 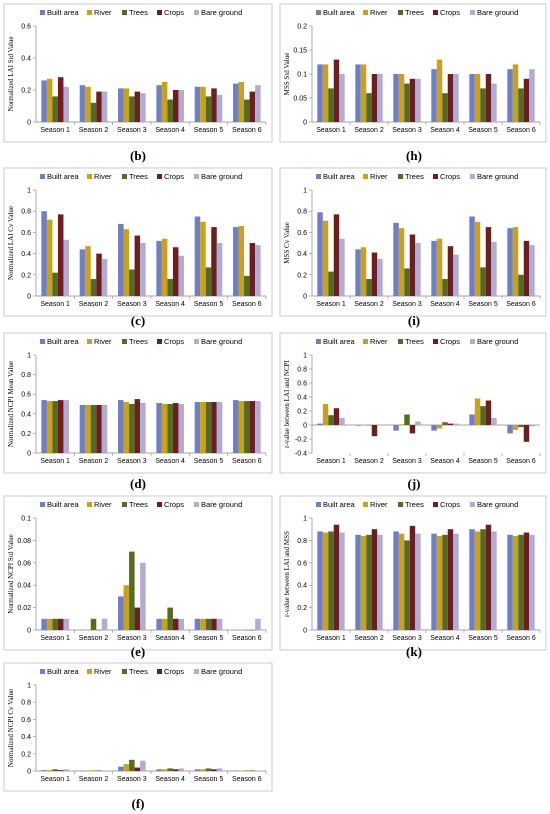 What do you see at coordinates (11, 404) in the screenshot?
I see `y-axis-label: Normalized NCPI Mean Value` at bounding box center [11, 404].